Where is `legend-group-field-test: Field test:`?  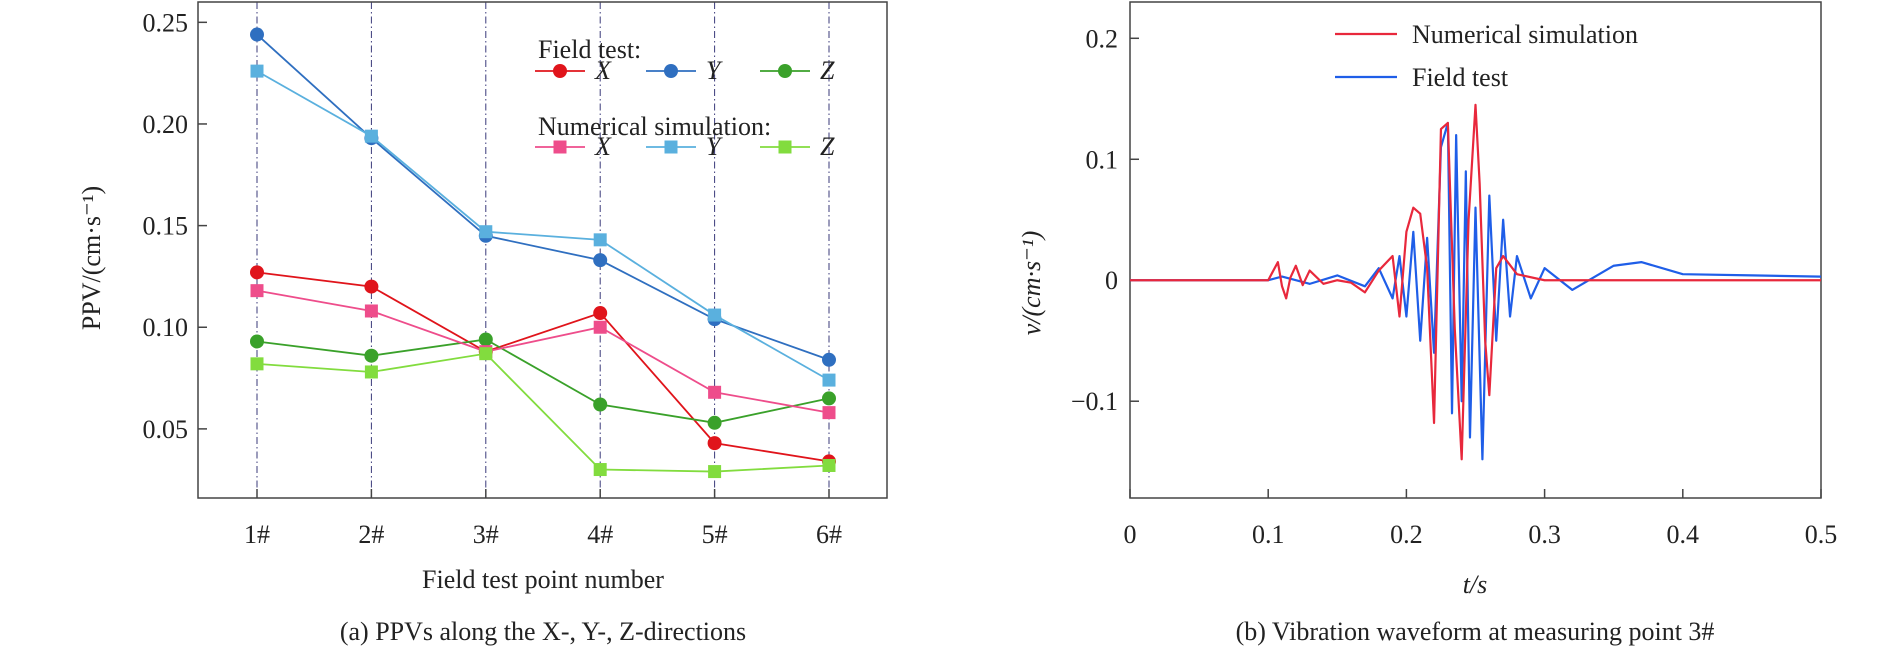 legend-group-field-test: Field test: is located at coordinates (589, 49).